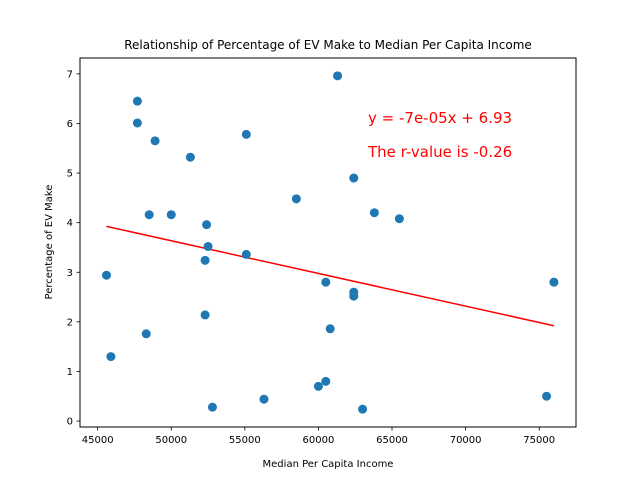 Image resolution: width=640 pixels, height=480 pixels. Describe the element at coordinates (98, 440) in the screenshot. I see `x-tick-label: 45000` at that location.